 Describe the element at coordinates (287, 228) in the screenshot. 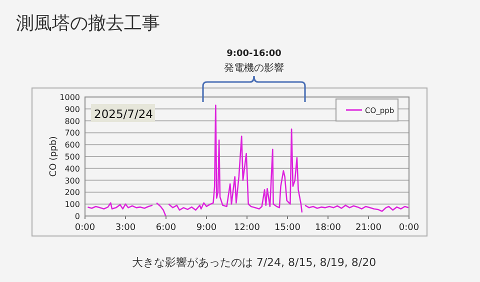

I see `x-tick-label: 15:00` at that location.